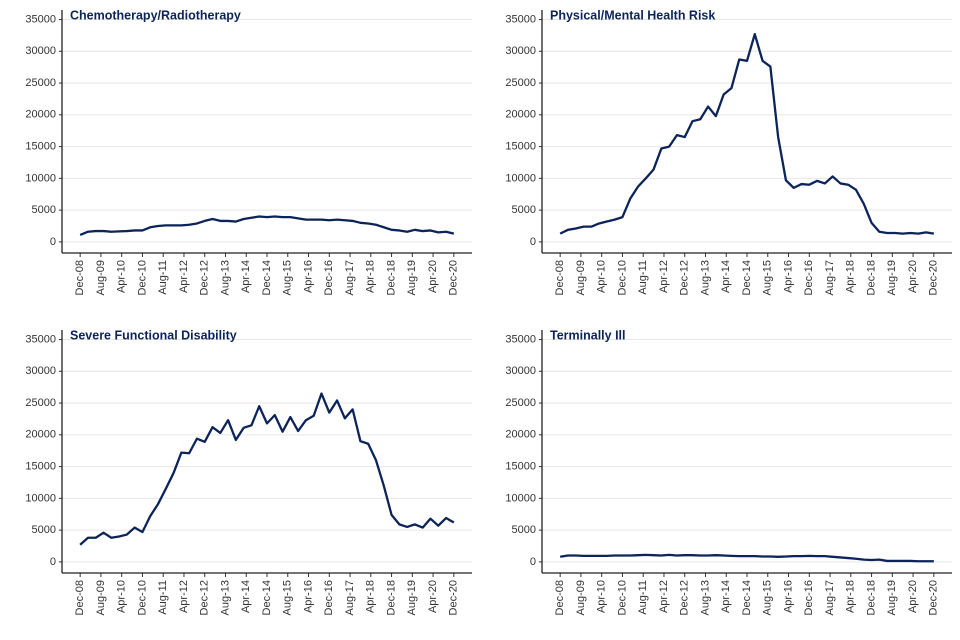  I want to click on panel-title: Physical/Mental Health Risk, so click(632, 15).